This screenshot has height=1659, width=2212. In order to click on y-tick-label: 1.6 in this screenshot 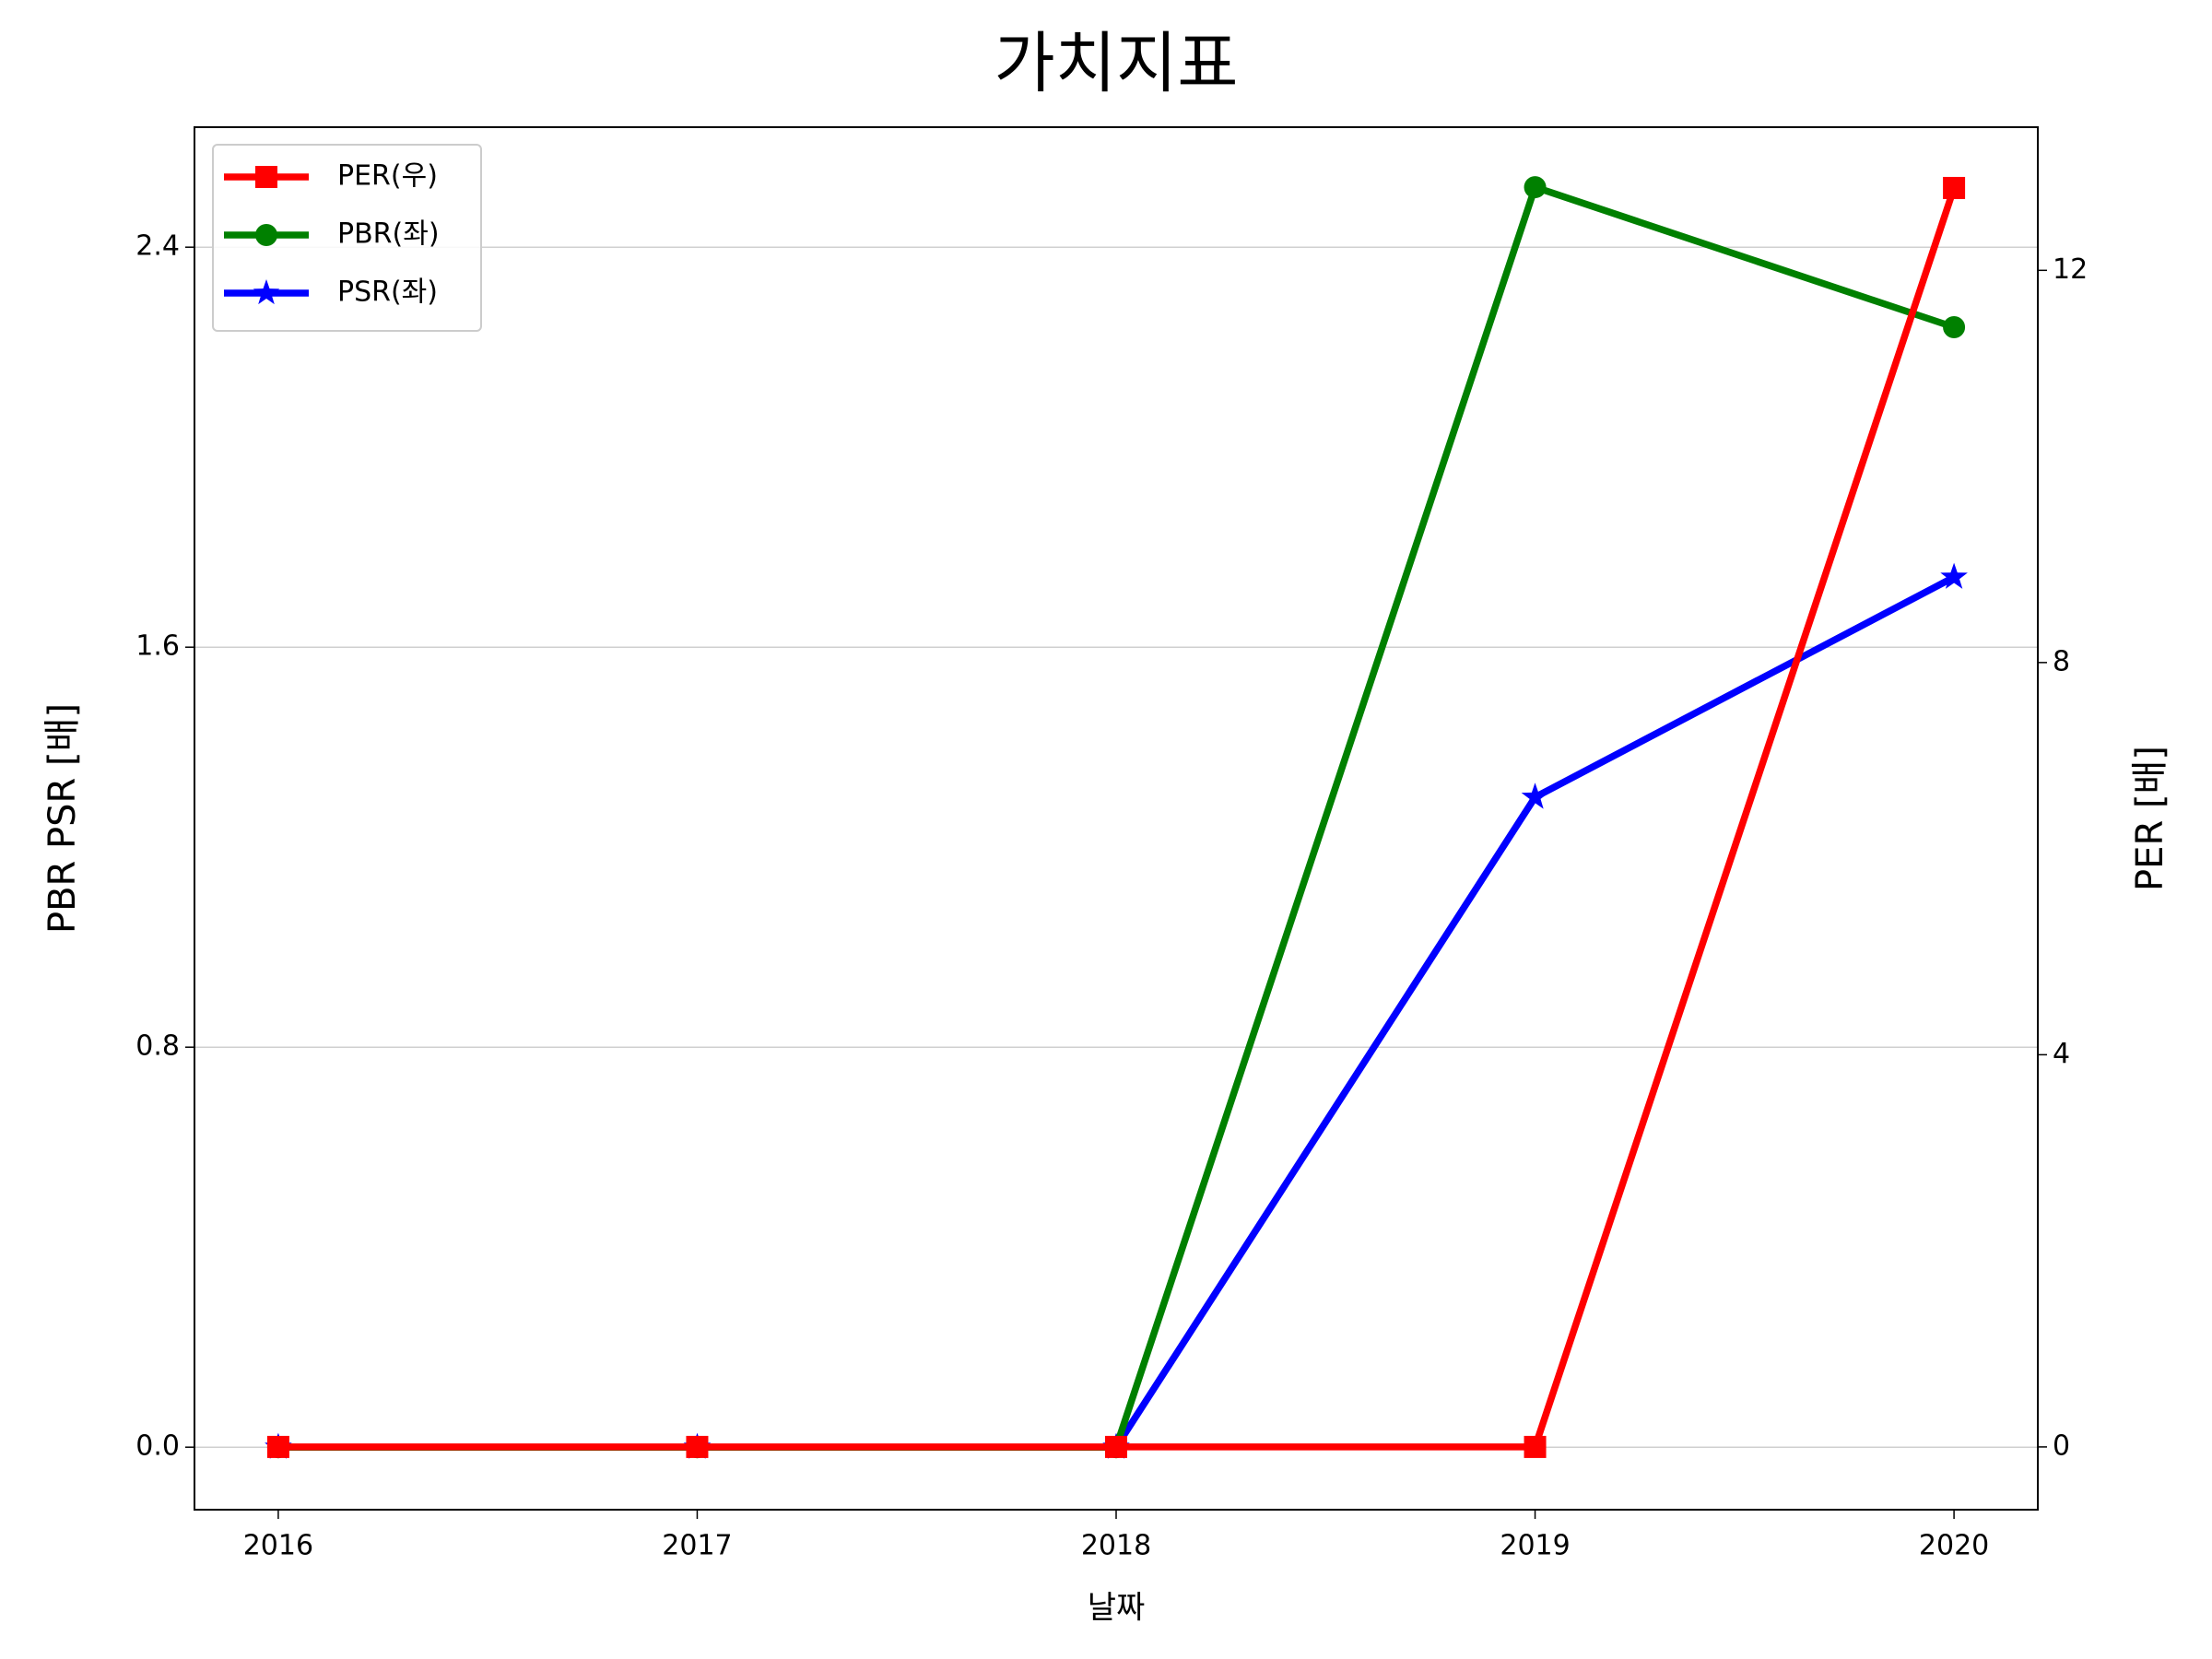, I will do `click(157, 646)`.